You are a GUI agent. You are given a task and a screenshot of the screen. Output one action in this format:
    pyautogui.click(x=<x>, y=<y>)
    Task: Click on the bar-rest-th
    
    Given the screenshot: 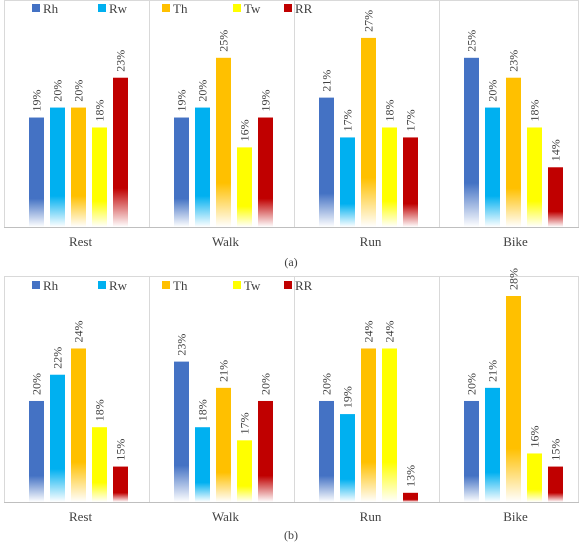 What is the action you would take?
    pyautogui.click(x=78, y=425)
    